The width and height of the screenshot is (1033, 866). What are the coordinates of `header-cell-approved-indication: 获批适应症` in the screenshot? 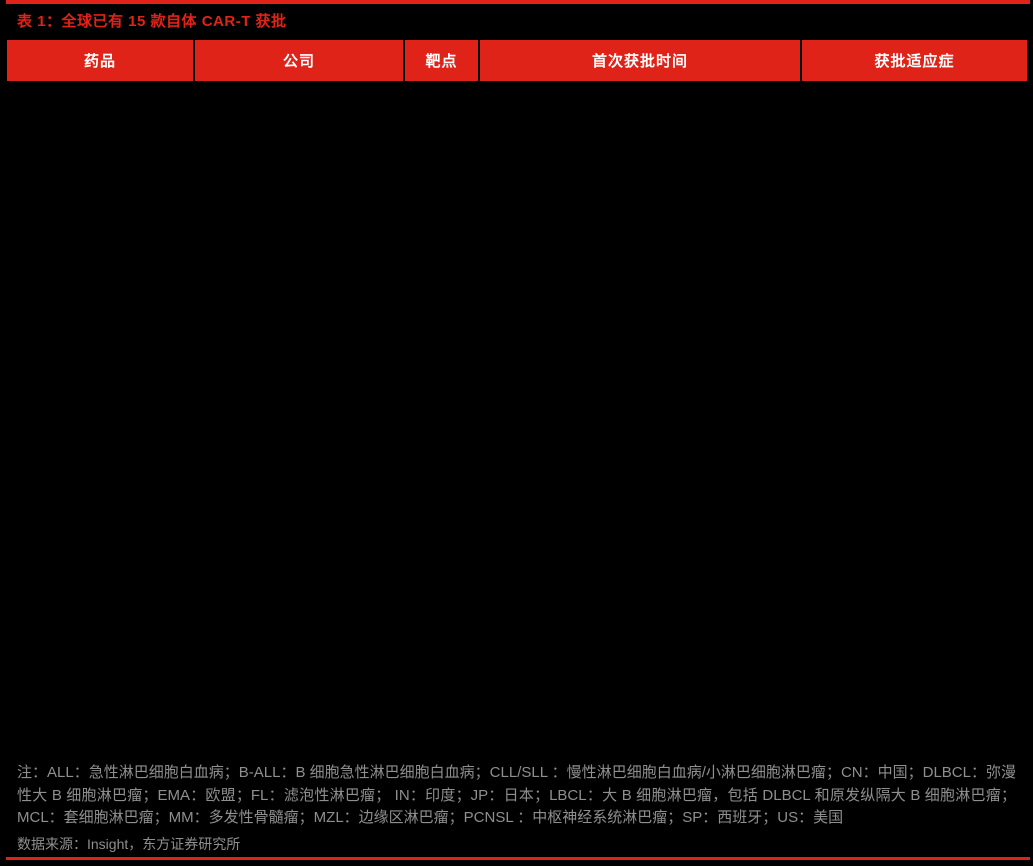 It's located at (913, 60).